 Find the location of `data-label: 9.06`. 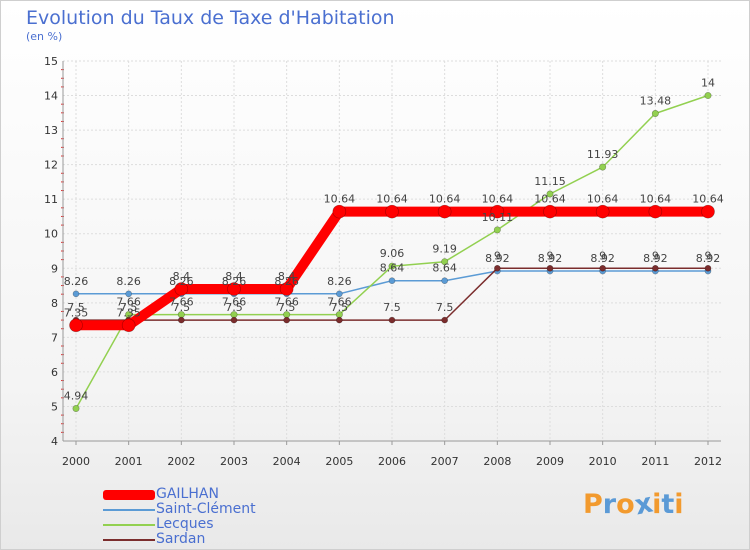

data-label: 9.06 is located at coordinates (392, 253).